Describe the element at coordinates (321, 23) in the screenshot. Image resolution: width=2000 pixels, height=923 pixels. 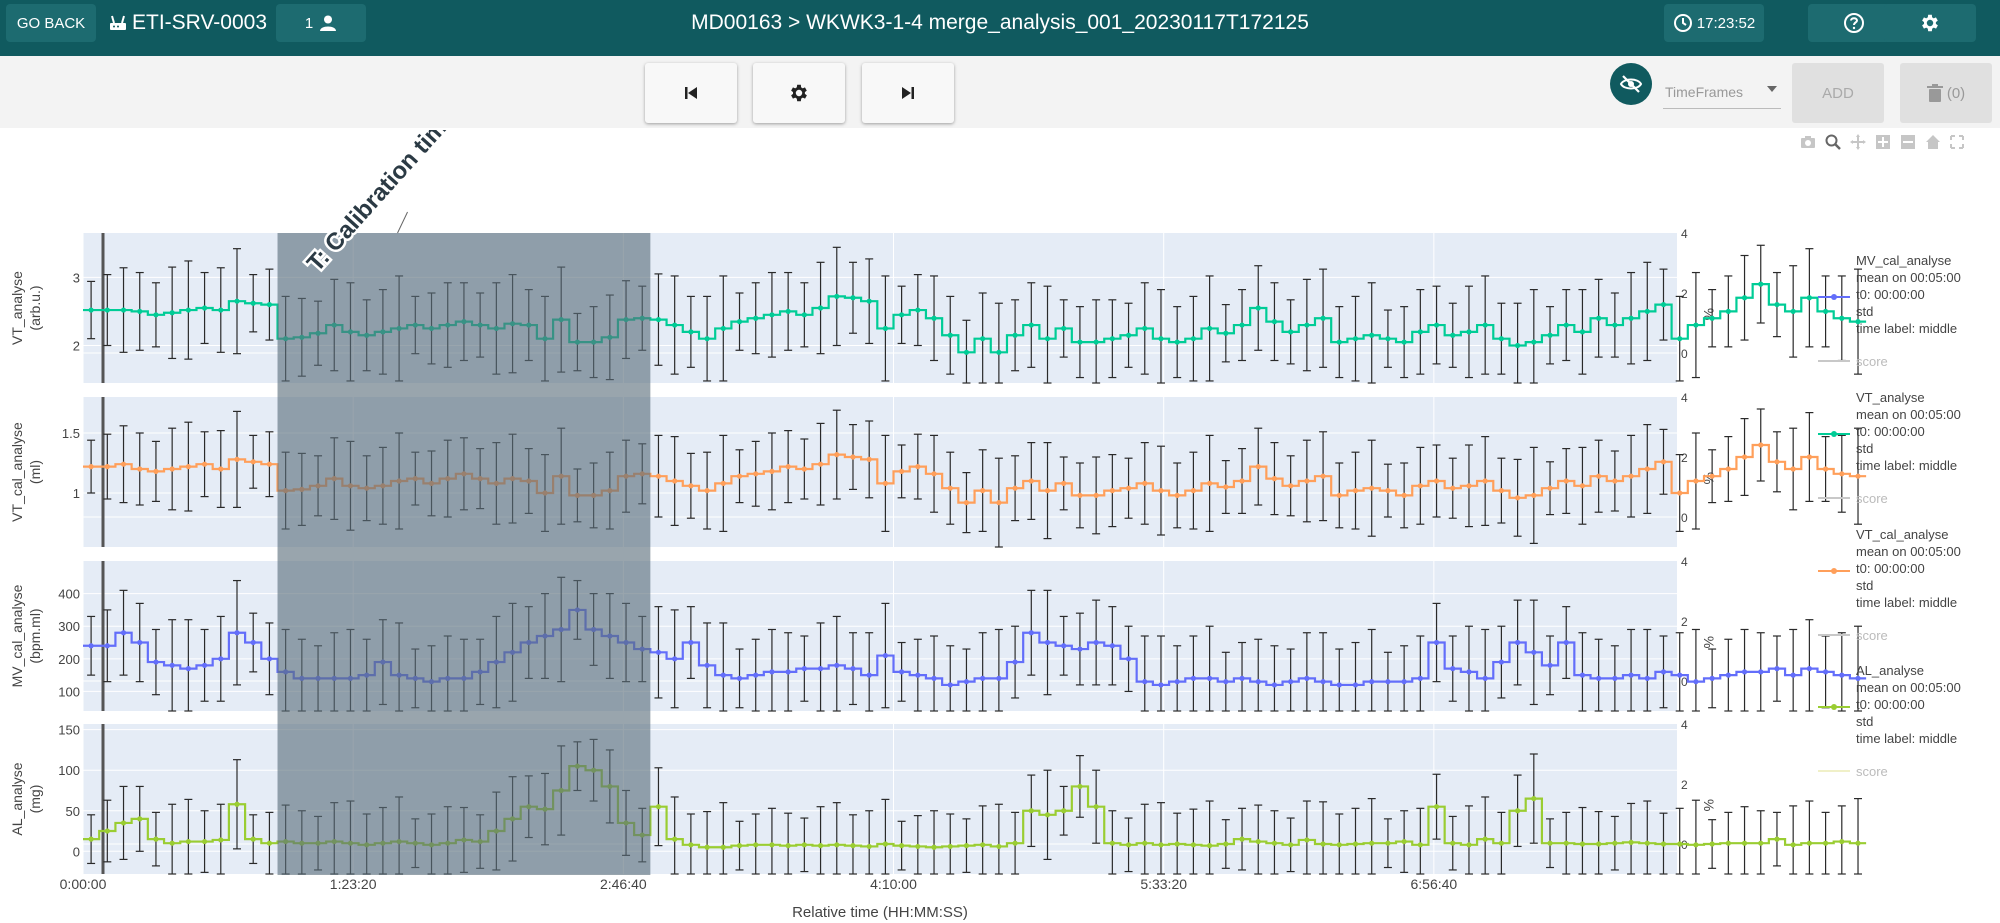
I see `users-button: 1` at that location.